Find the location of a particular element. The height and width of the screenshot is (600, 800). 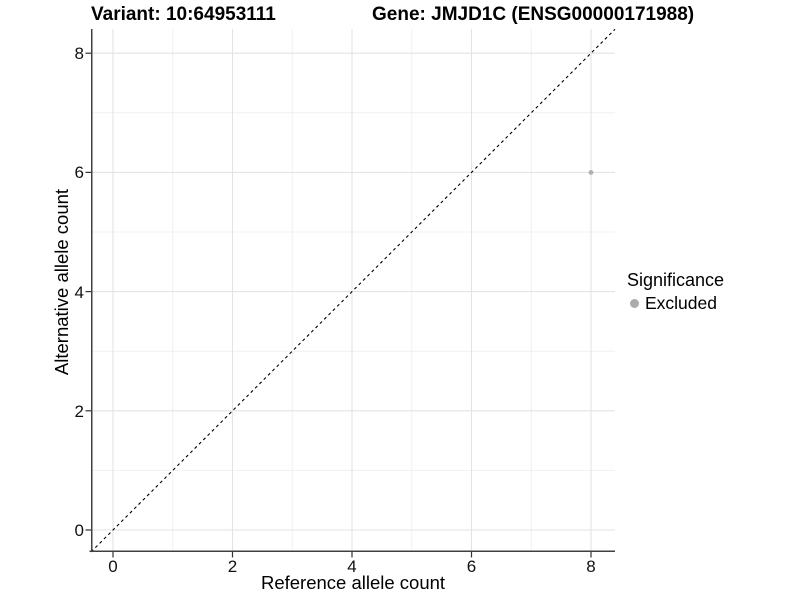

legend-items: Excluded is located at coordinates (675, 303).